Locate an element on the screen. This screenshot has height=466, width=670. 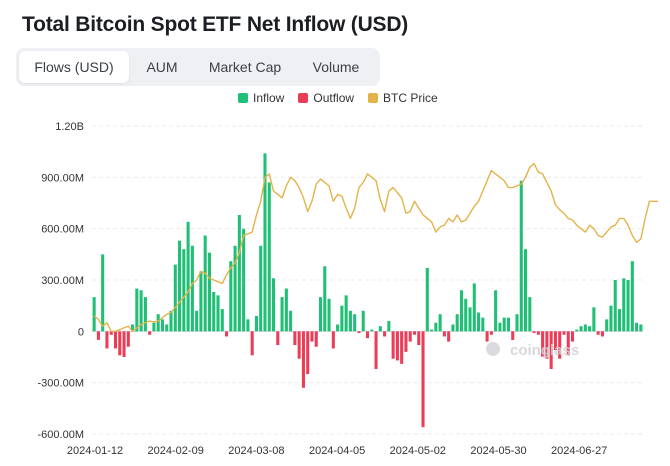
legend-item-inflow: Inflow is located at coordinates (261, 98).